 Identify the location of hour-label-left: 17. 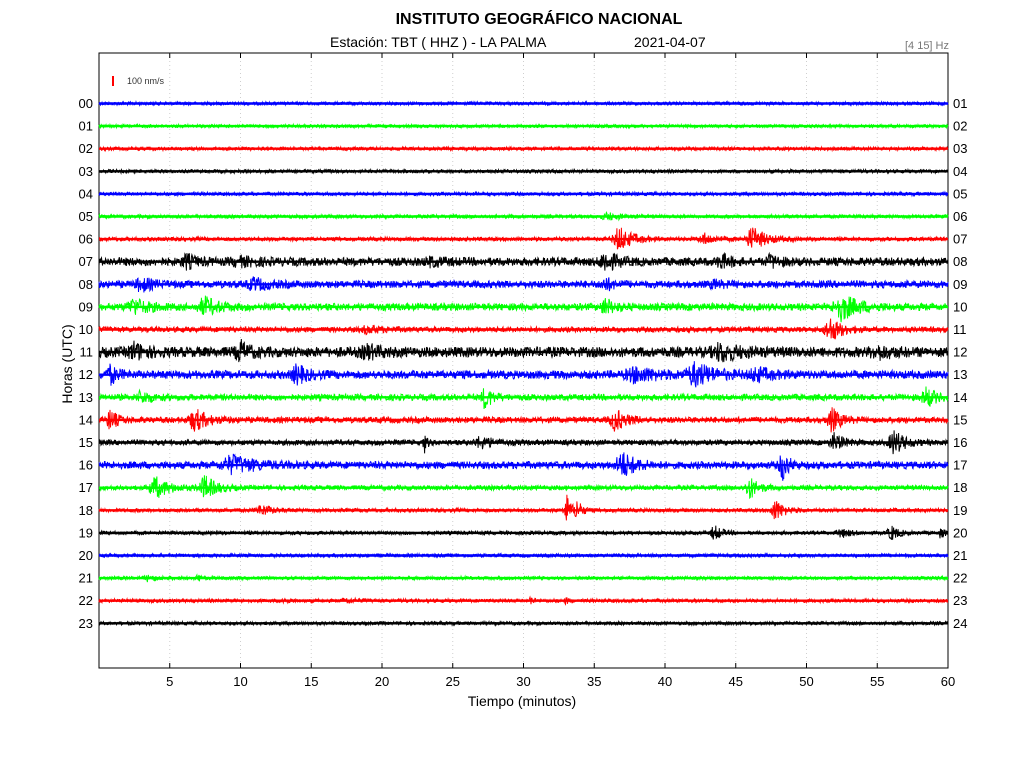
(86, 487).